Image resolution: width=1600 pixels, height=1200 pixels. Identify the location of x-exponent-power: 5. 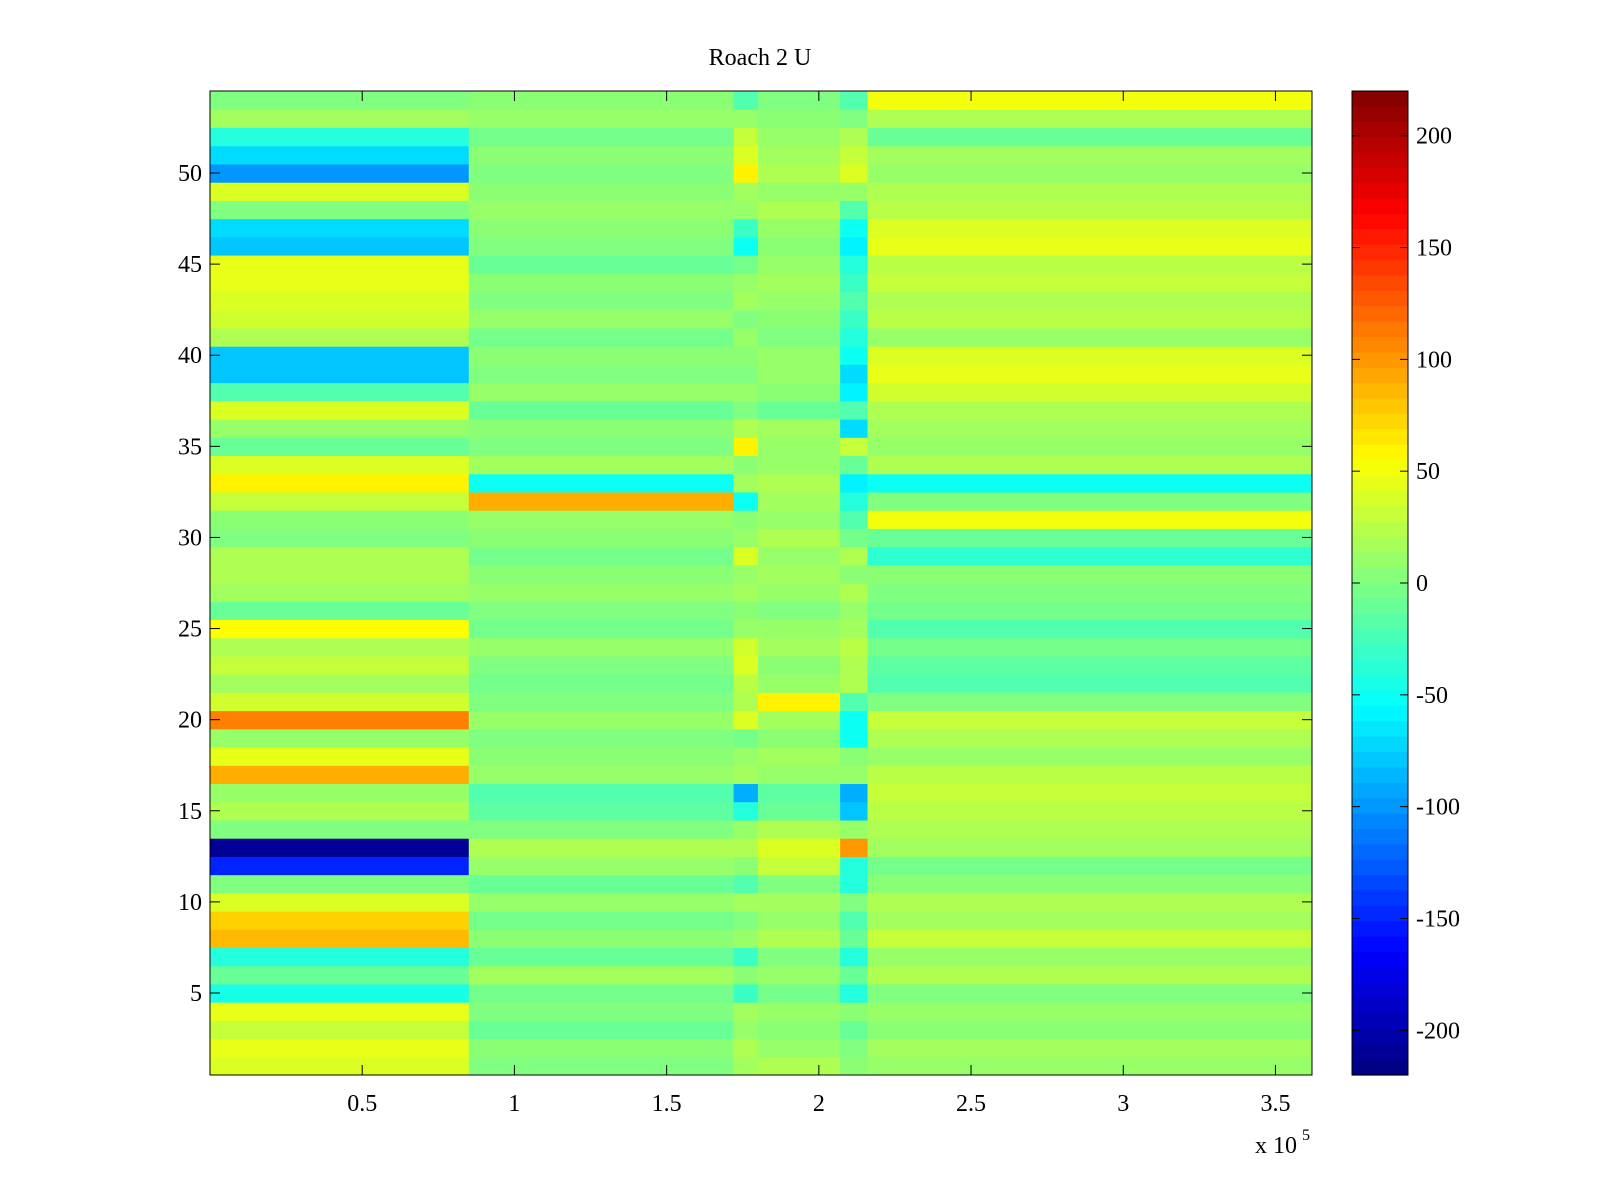
(1306, 1135).